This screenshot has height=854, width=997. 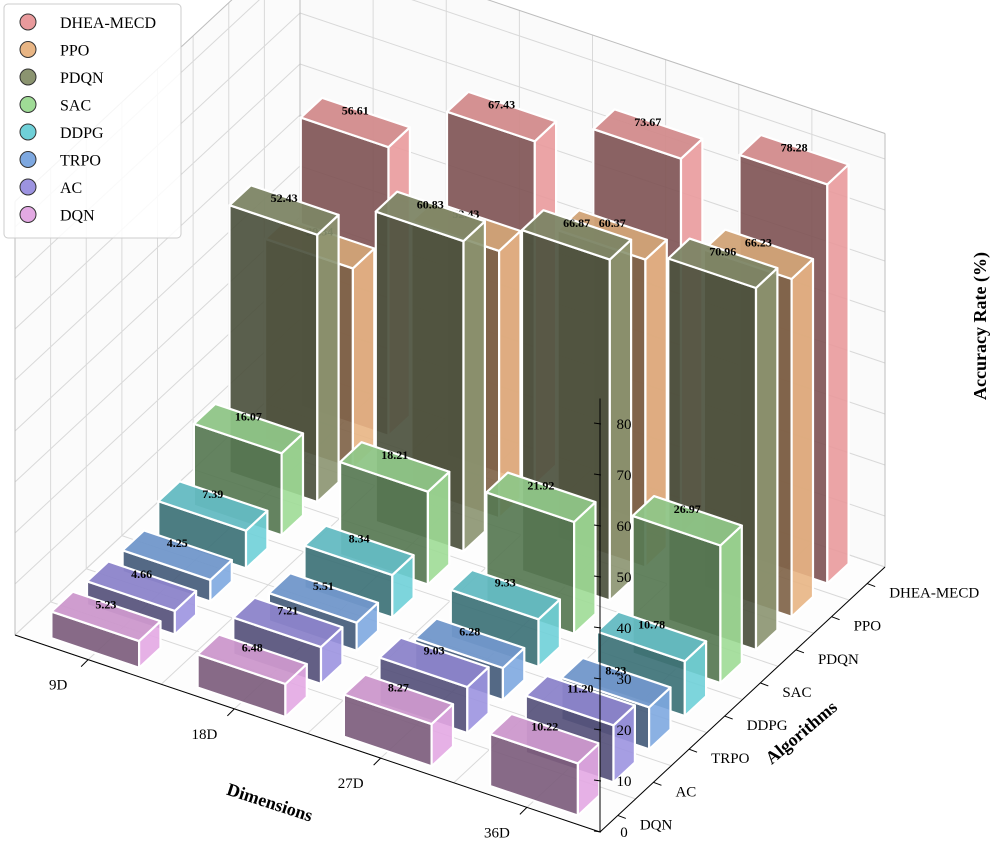 I want to click on legend-item-dhea-mecd: DHEA-MECD, so click(x=87, y=22).